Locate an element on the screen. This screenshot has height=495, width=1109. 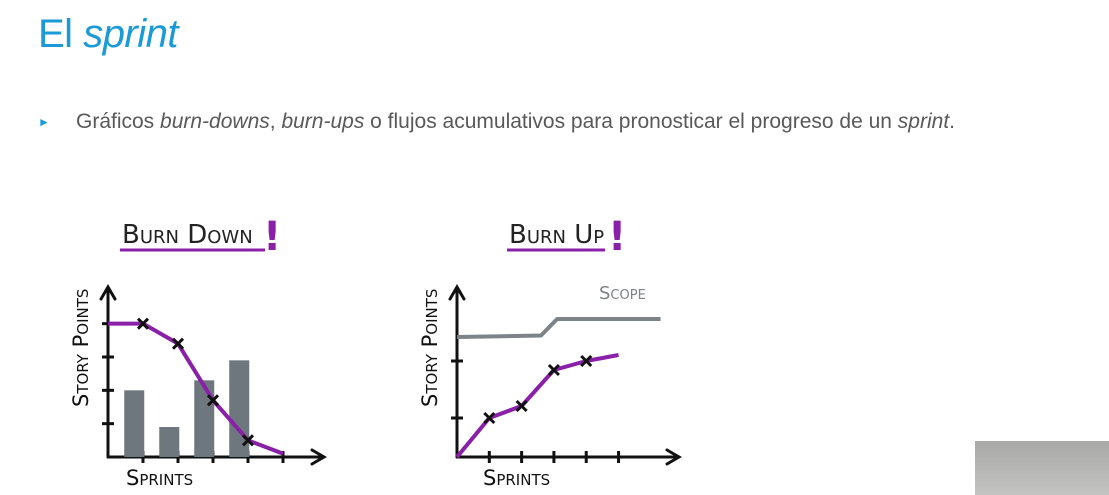
burn-up-chart: Burn Up ! Scope Story Points Sprints is located at coordinates (550, 352).